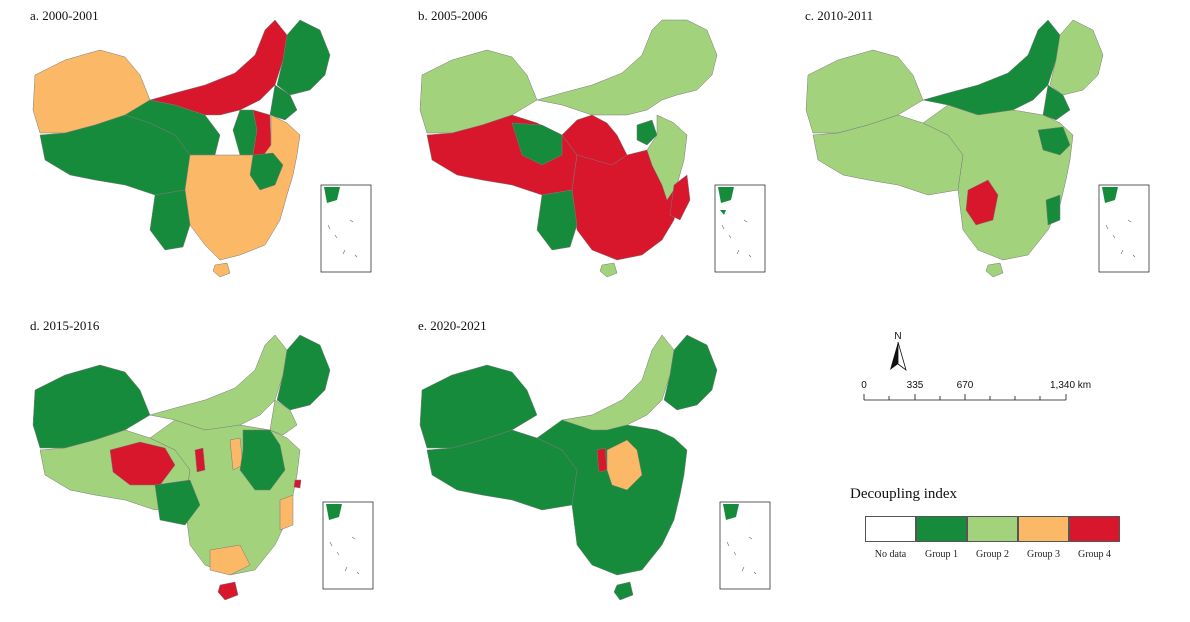  I want to click on legend-label-2: Group 2, so click(992, 554).